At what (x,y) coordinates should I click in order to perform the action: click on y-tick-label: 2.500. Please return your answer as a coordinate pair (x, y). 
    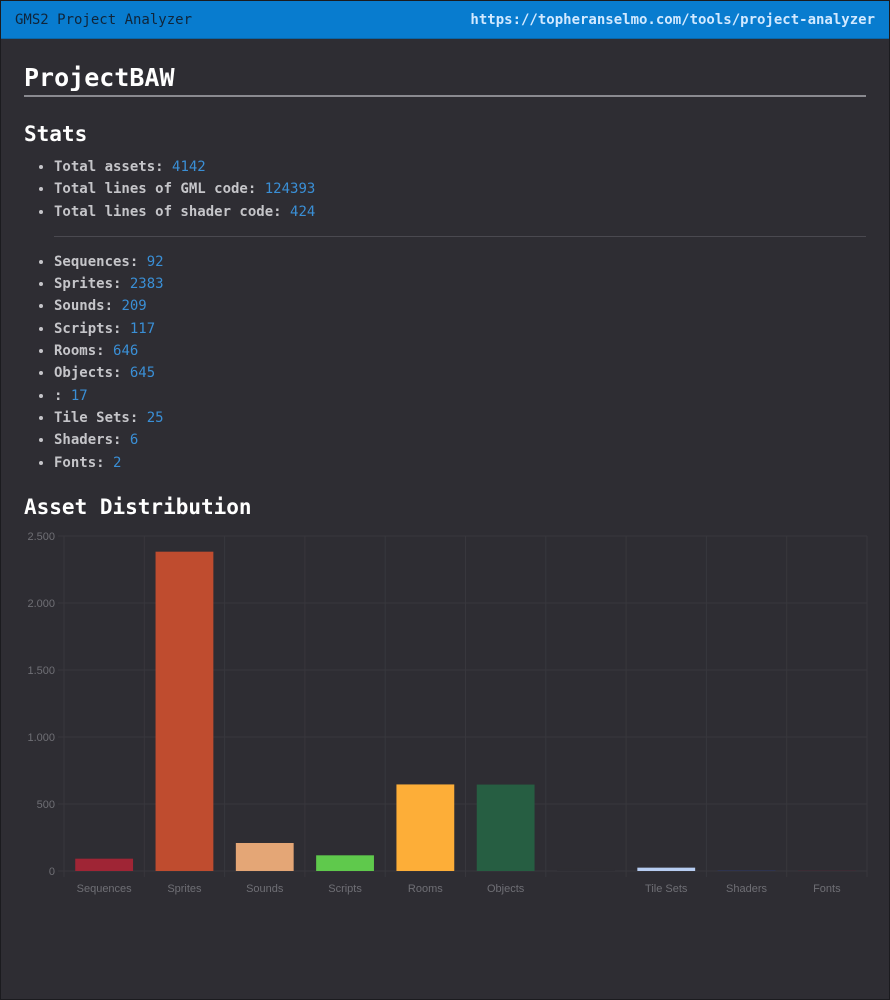
    Looking at the image, I should click on (41, 537).